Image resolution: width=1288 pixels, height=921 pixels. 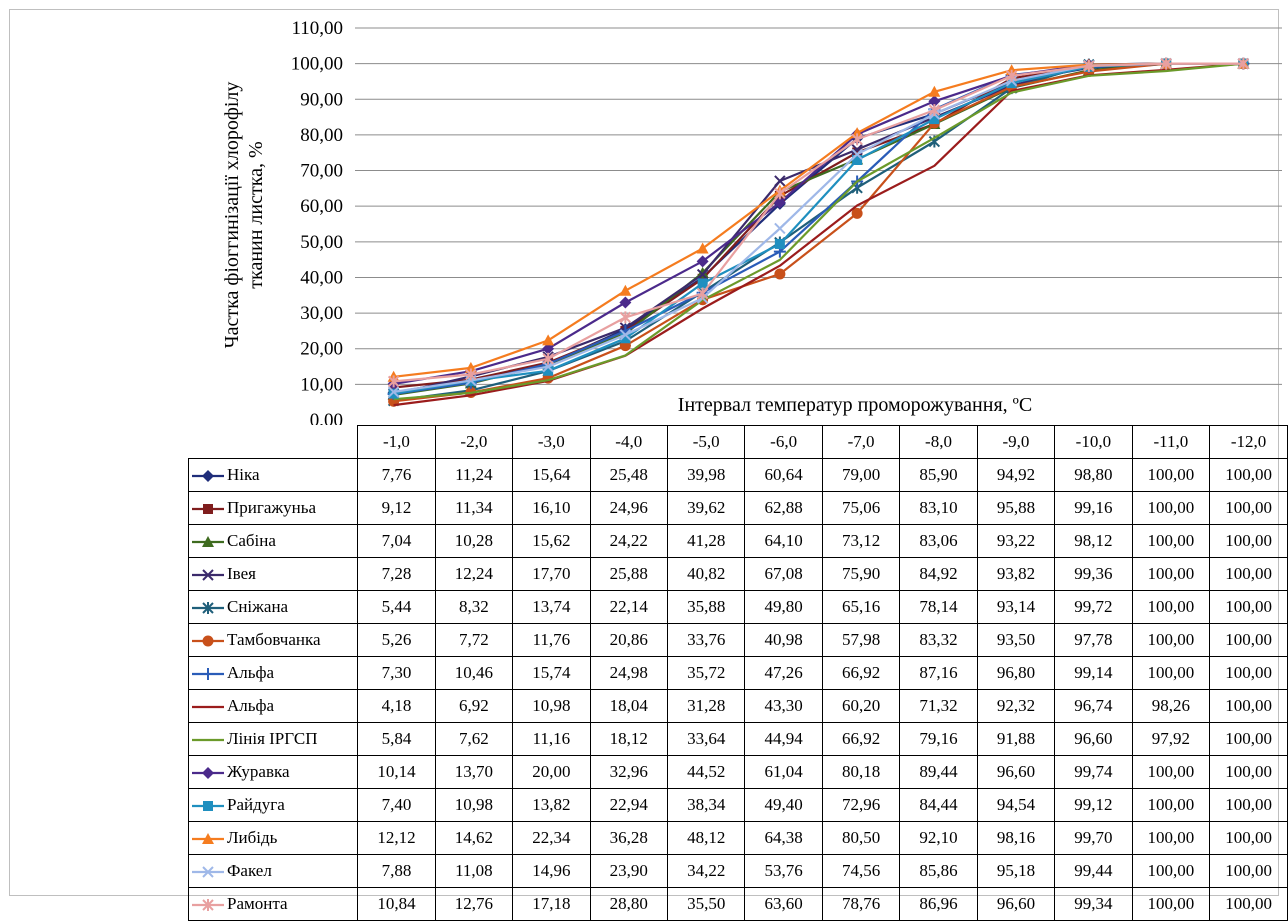 I want to click on legend-entry: Пригажуньа, so click(x=273, y=508).